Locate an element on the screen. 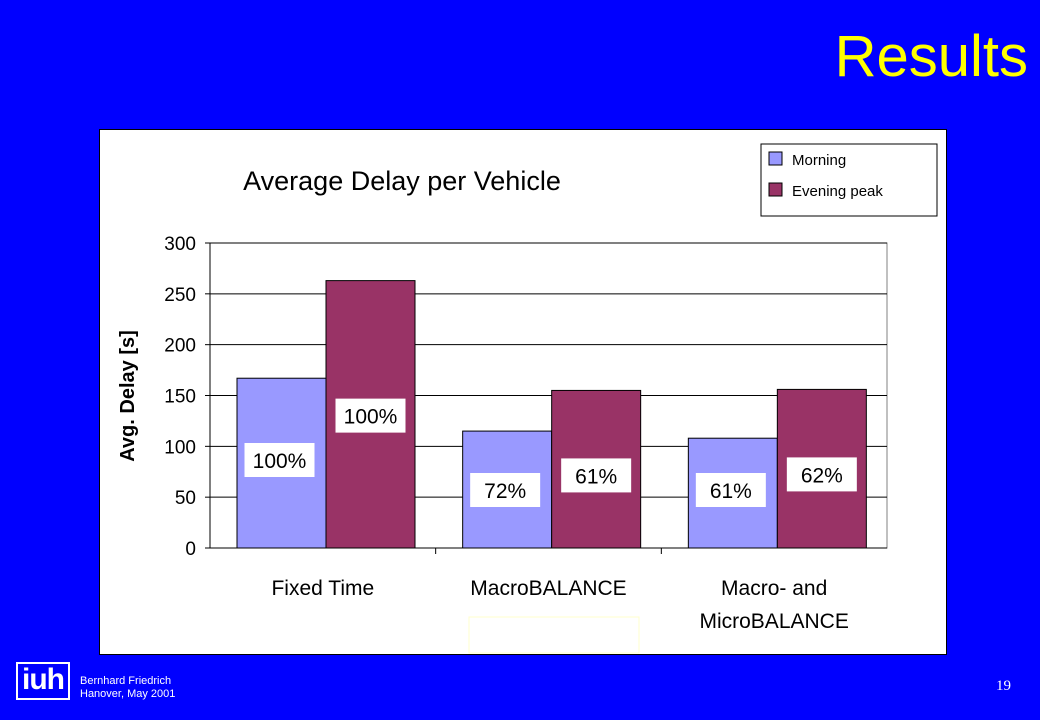 This screenshot has width=1040, height=720. footer-credit: Bernhard Friedrich Hanover, May 2001 is located at coordinates (127, 688).